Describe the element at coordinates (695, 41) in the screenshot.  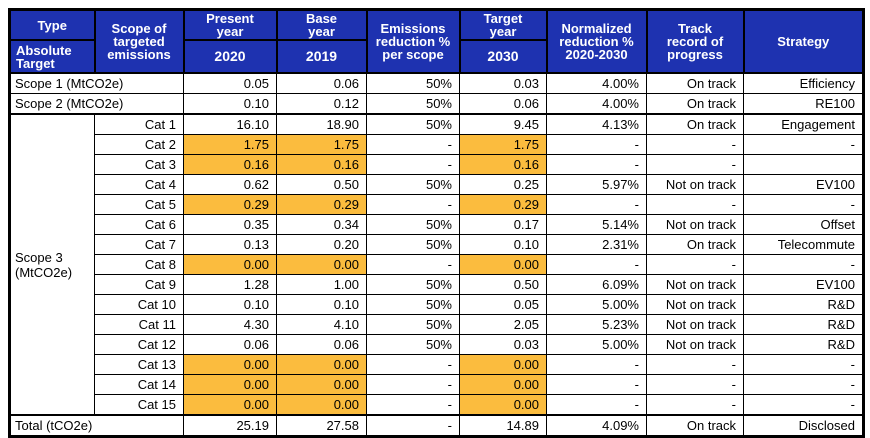
I see `header-track-record: Track record of progress` at that location.